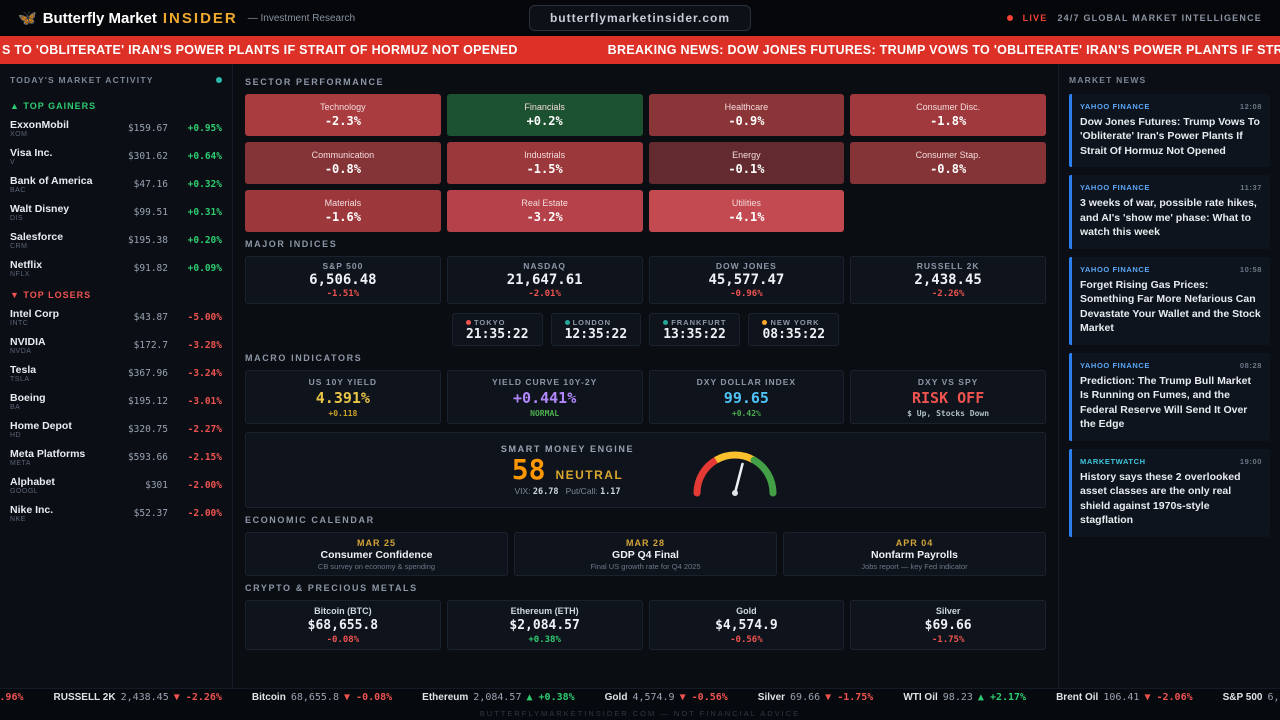 The width and height of the screenshot is (1280, 720). I want to click on sector-tile: Real Estate -3.2%, so click(544, 211).